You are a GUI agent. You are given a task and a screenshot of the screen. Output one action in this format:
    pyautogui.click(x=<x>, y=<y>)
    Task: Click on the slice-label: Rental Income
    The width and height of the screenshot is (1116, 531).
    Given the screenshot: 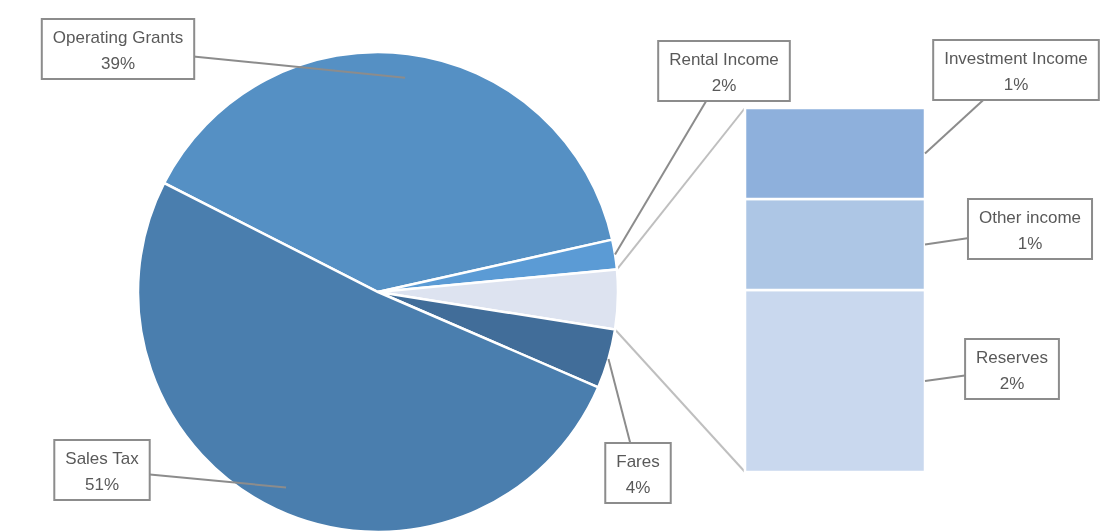 What is the action you would take?
    pyautogui.click(x=724, y=59)
    